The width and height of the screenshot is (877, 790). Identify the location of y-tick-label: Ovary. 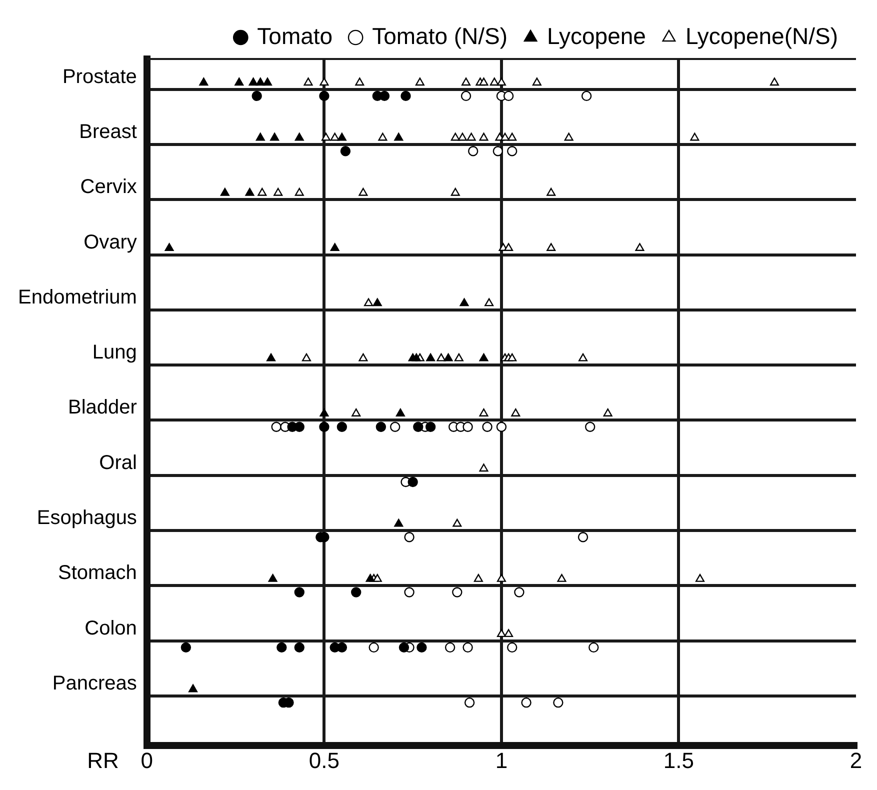
(110, 242).